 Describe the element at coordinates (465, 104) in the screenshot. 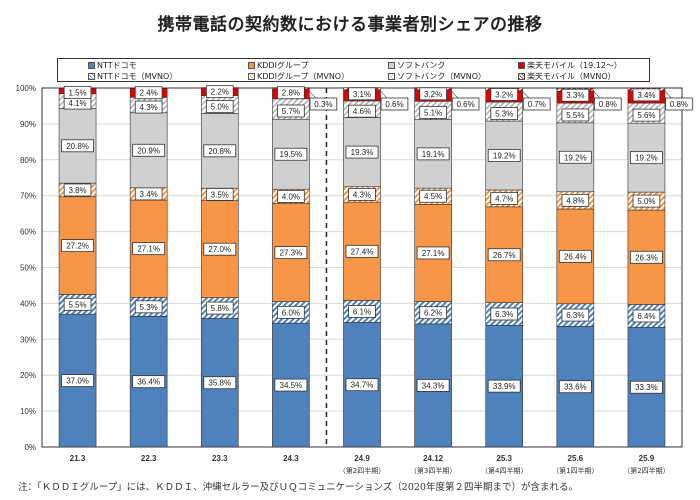

I see `data-label: 0.6%` at that location.